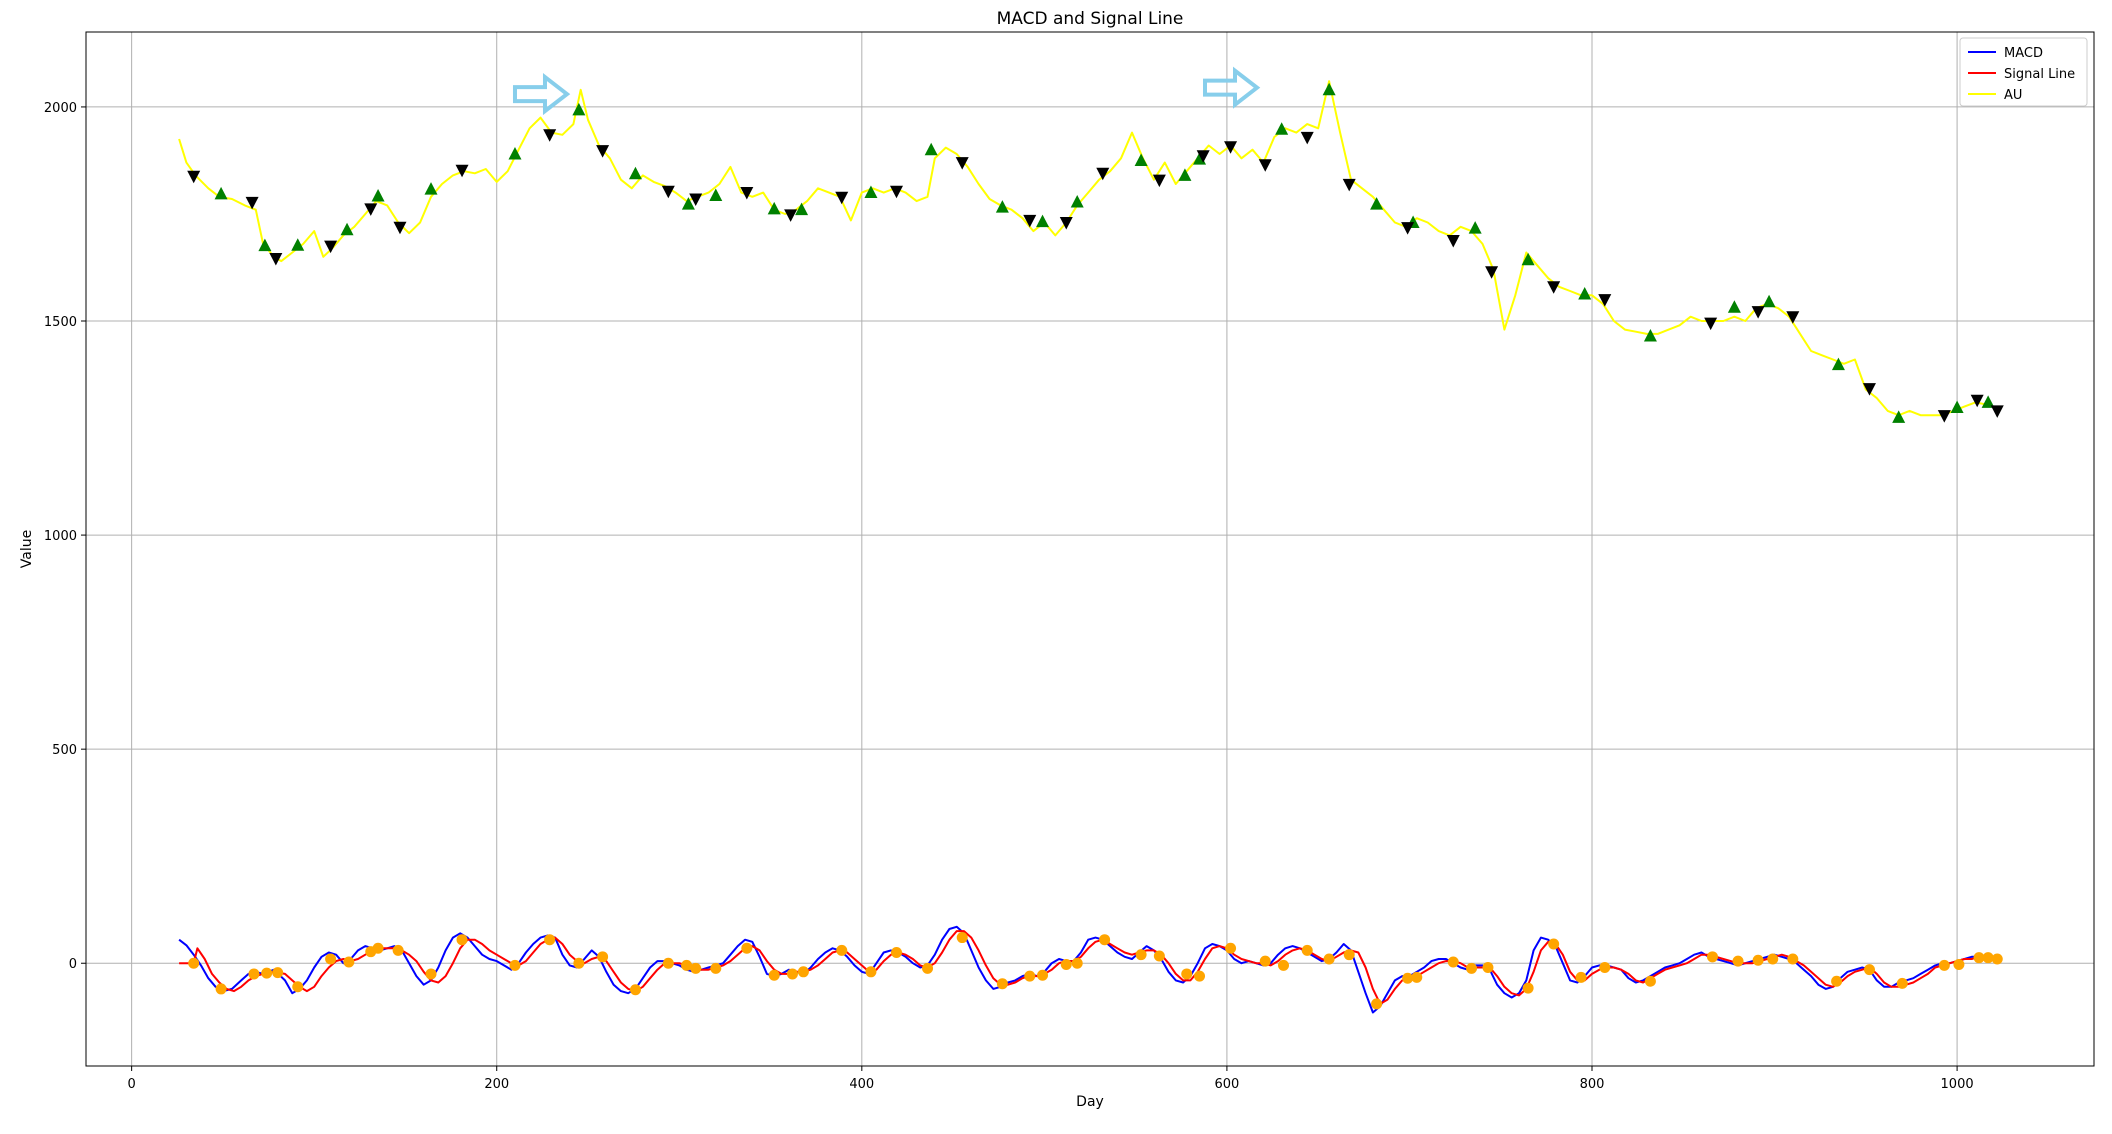 The width and height of the screenshot is (2112, 1134). What do you see at coordinates (1090, 19) in the screenshot?
I see `chart-title: MACD and Signal Line` at bounding box center [1090, 19].